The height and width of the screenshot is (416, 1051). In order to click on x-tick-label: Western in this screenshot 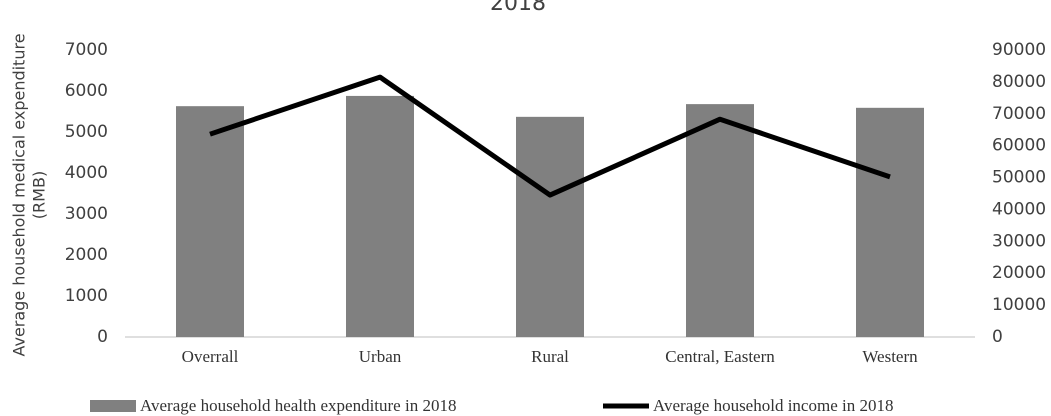, I will do `click(890, 356)`.